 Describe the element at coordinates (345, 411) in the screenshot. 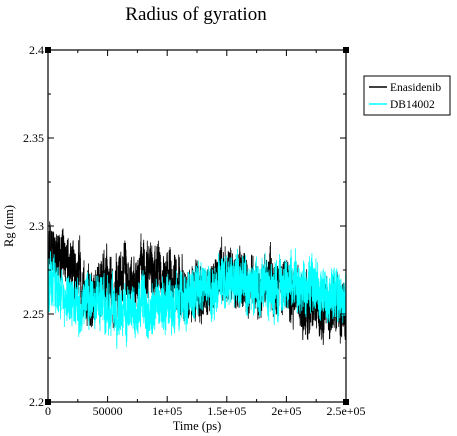

I see `x-tick-label: 2.5e+05` at that location.